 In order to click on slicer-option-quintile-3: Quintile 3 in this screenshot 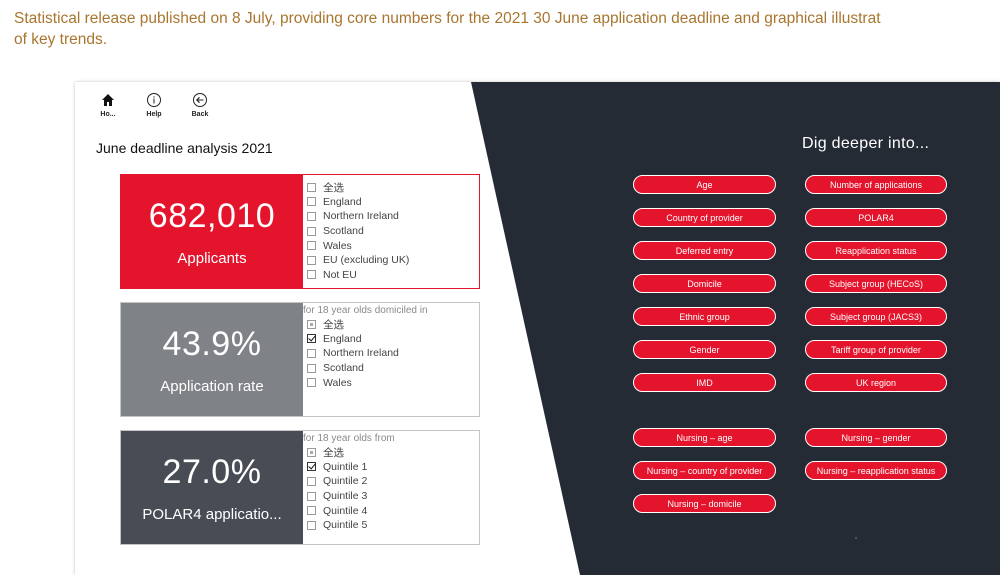, I will do `click(351, 496)`.